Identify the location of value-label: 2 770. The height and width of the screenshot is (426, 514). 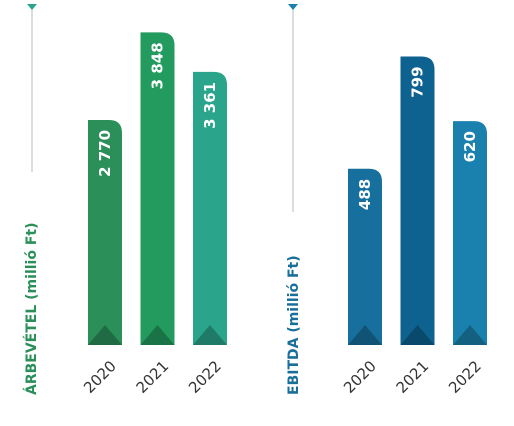
(105, 153).